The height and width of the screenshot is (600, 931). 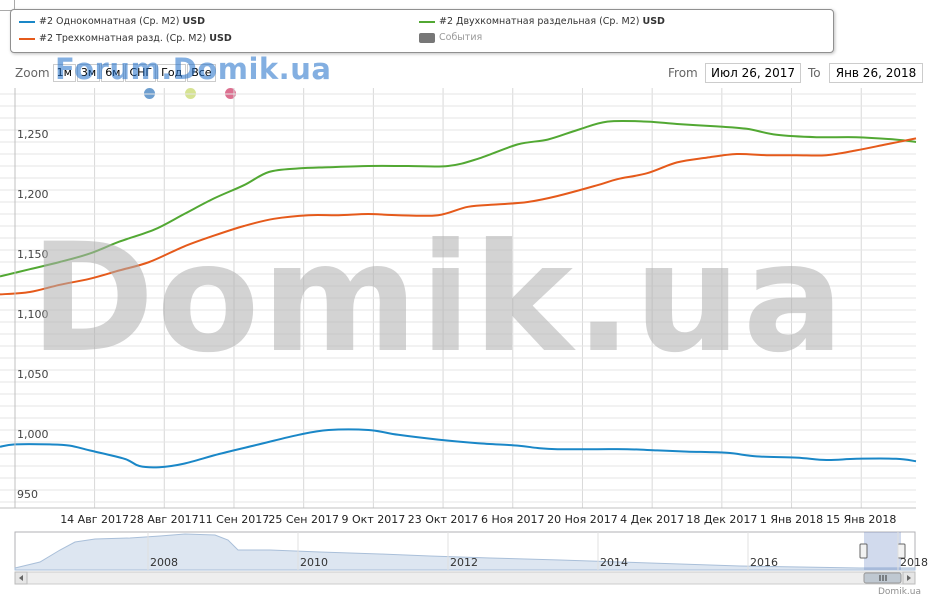 I want to click on x-tick-label: 15 Янв 2018, so click(x=861, y=519).